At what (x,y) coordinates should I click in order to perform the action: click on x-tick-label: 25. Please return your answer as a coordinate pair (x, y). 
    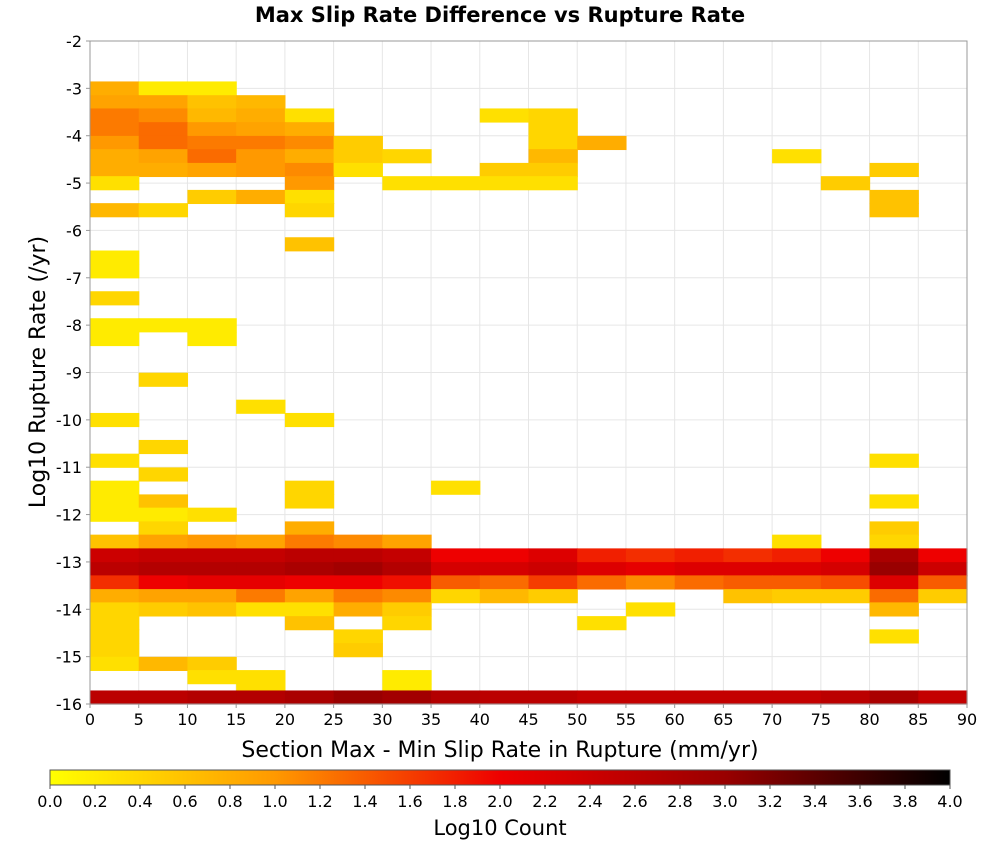
    Looking at the image, I should click on (333, 719).